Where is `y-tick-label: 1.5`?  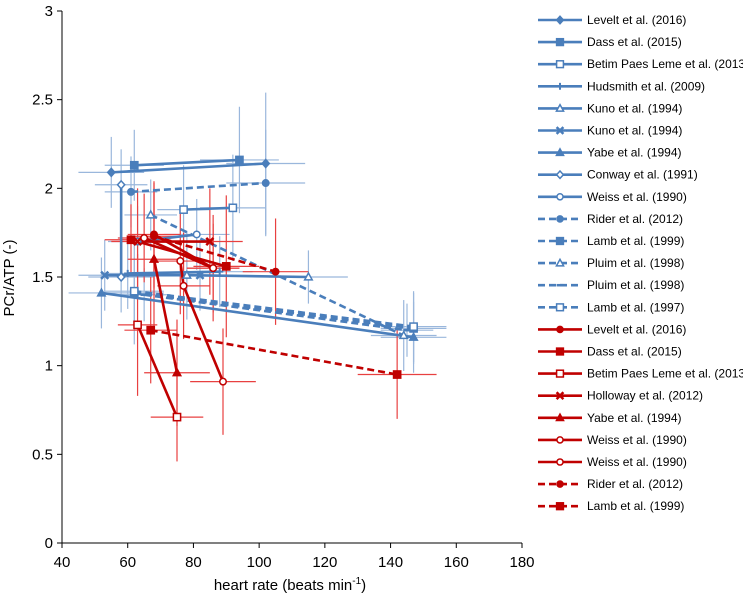
y-tick-label: 1.5 is located at coordinates (42, 277).